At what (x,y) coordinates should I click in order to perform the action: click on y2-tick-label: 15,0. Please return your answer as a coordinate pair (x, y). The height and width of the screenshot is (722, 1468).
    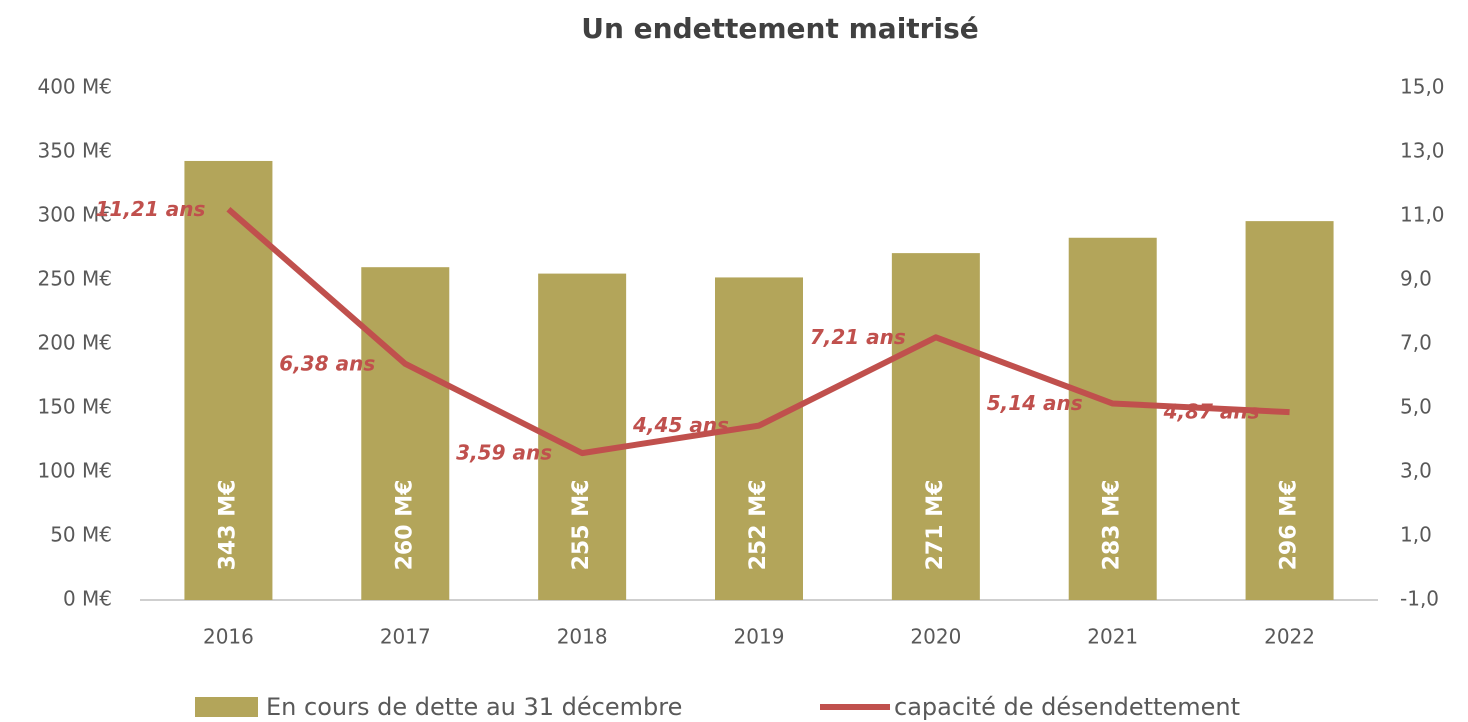
    Looking at the image, I should click on (1422, 87).